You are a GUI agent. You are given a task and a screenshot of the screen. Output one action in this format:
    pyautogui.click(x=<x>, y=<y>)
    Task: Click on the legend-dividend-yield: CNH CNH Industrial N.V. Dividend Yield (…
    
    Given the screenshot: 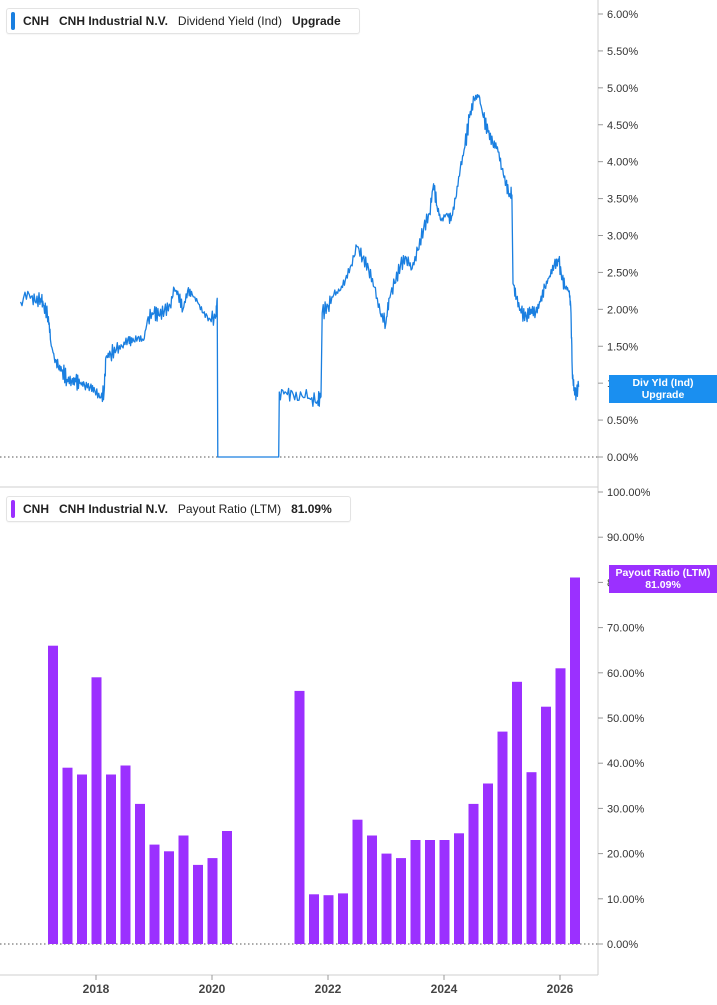 What is the action you would take?
    pyautogui.click(x=183, y=21)
    